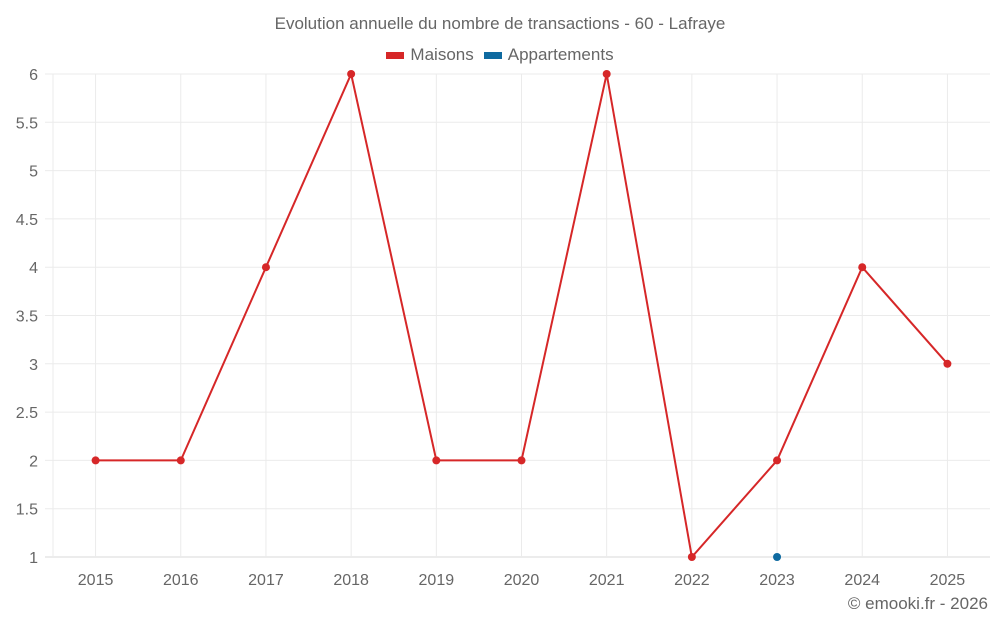  What do you see at coordinates (33, 268) in the screenshot?
I see `y-tick-label: 4` at bounding box center [33, 268].